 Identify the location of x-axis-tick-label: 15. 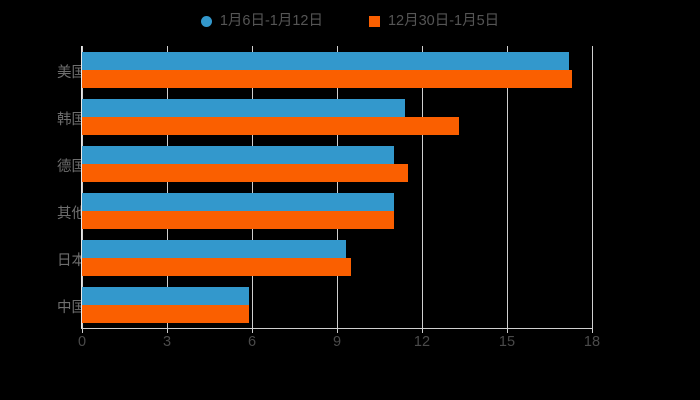
(507, 342).